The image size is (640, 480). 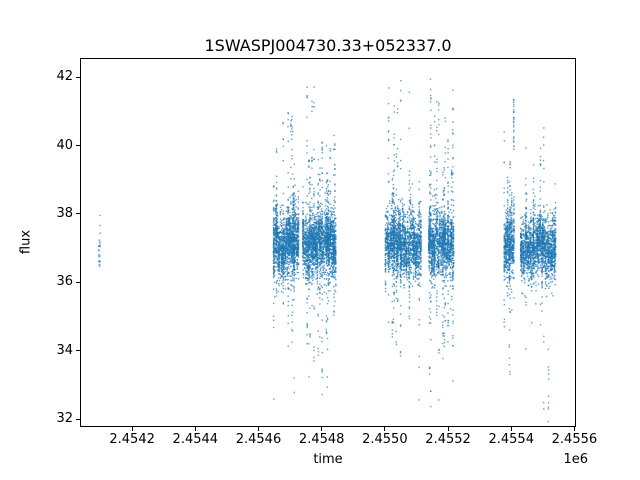 What do you see at coordinates (195, 439) in the screenshot?
I see `x-tick-label: 2.4544` at bounding box center [195, 439].